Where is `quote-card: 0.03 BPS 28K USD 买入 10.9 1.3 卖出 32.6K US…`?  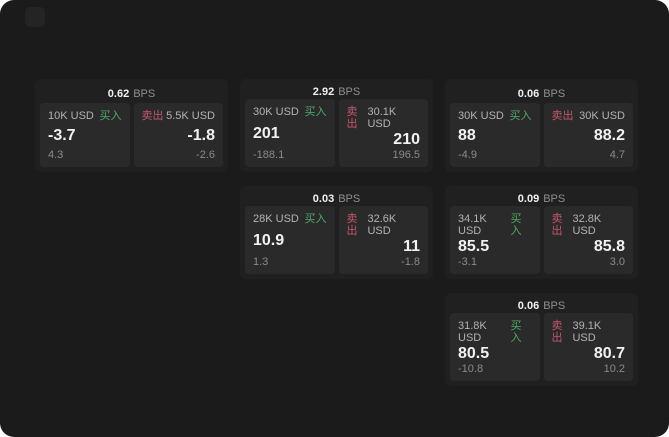 quote-card: 0.03 BPS 28K USD 买入 10.9 1.3 卖出 32.6K US… is located at coordinates (336, 232).